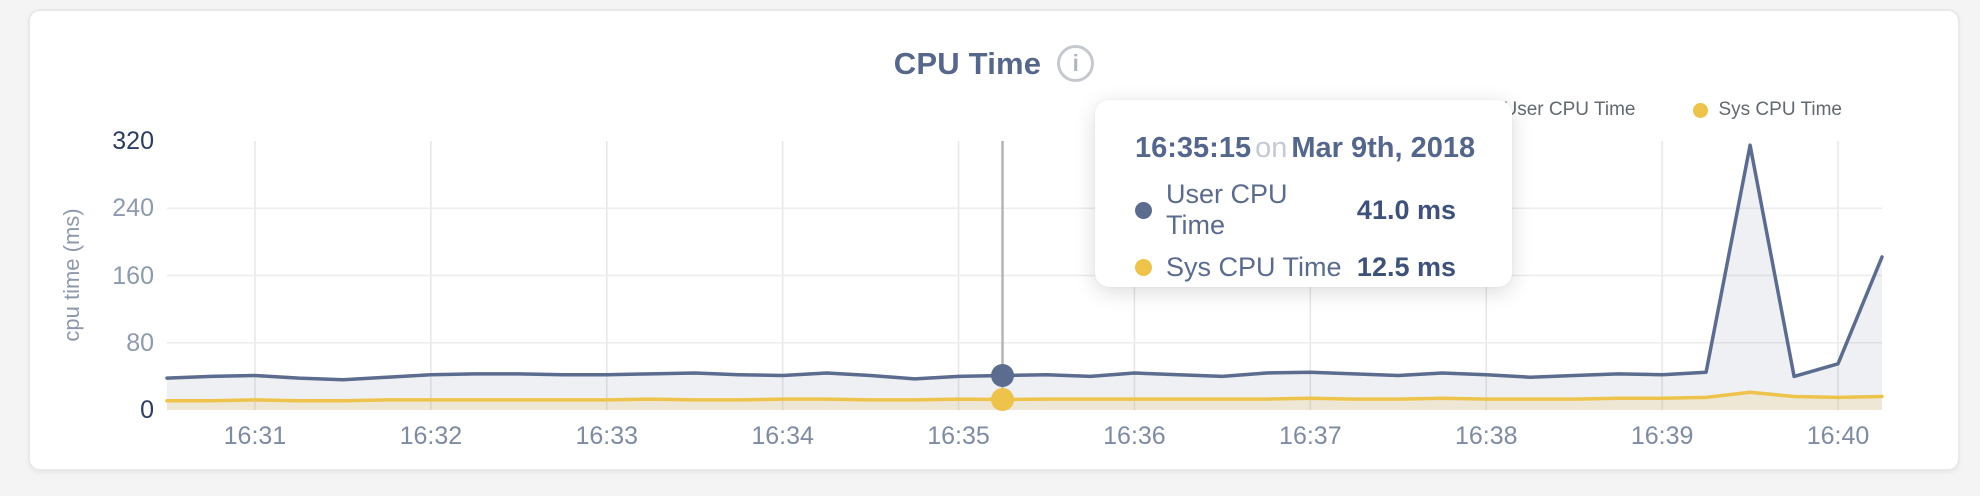 This screenshot has height=496, width=1980. Describe the element at coordinates (1780, 109) in the screenshot. I see `legend-label: Sys CPU Time` at that location.